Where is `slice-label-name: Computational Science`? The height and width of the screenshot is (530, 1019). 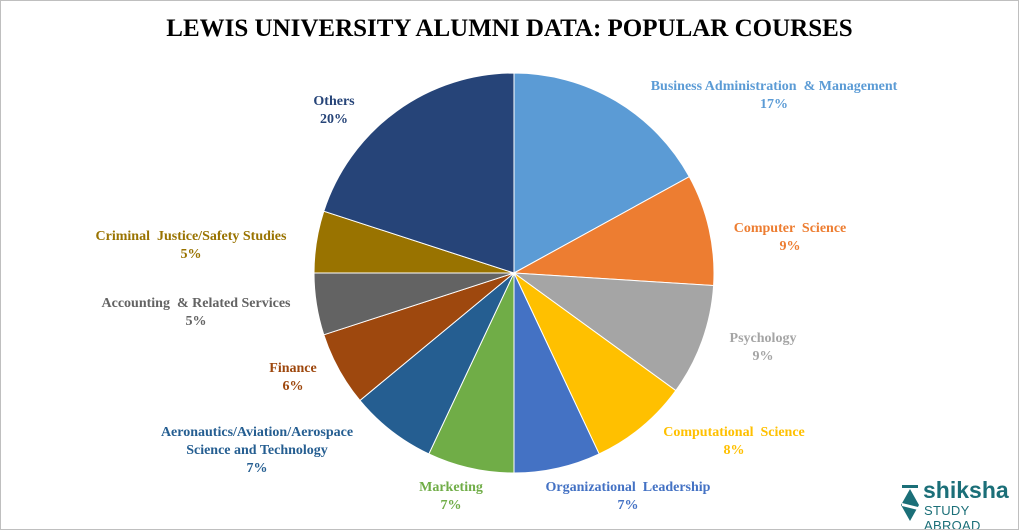 slice-label-name: Computational Science is located at coordinates (734, 432).